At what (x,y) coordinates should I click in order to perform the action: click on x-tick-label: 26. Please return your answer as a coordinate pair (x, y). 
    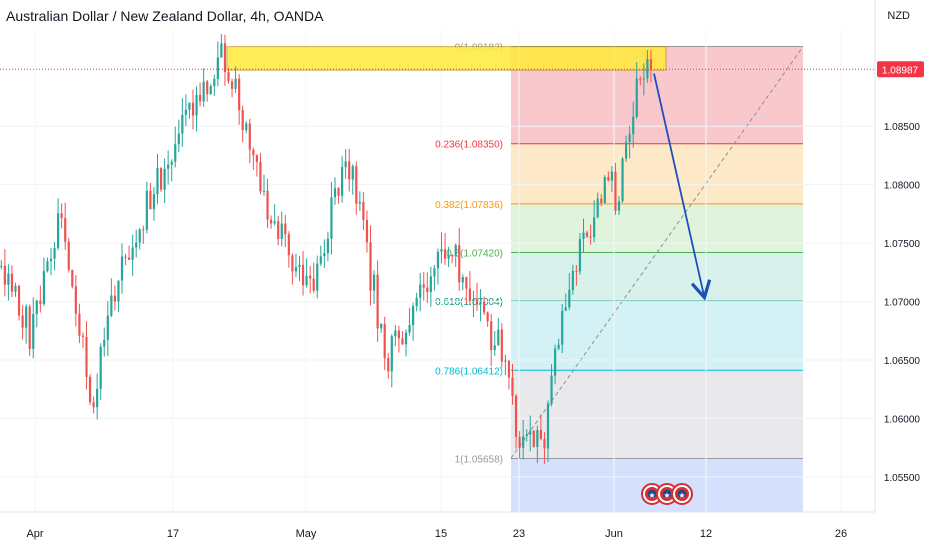
    Looking at the image, I should click on (841, 534).